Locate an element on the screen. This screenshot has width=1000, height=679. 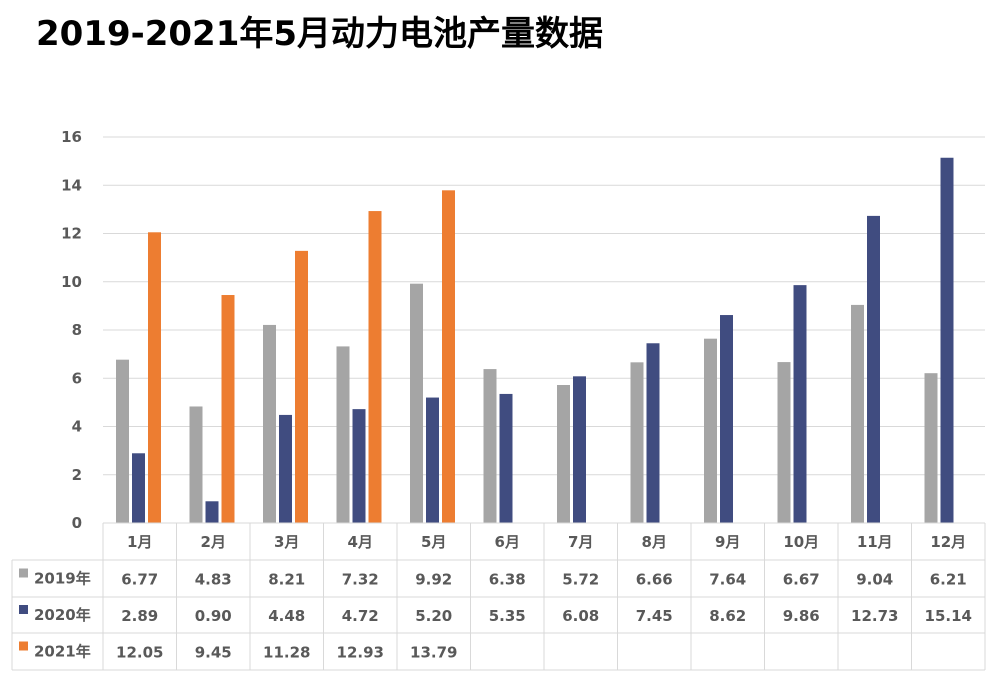
x-category-label: 9月 is located at coordinates (727, 542).